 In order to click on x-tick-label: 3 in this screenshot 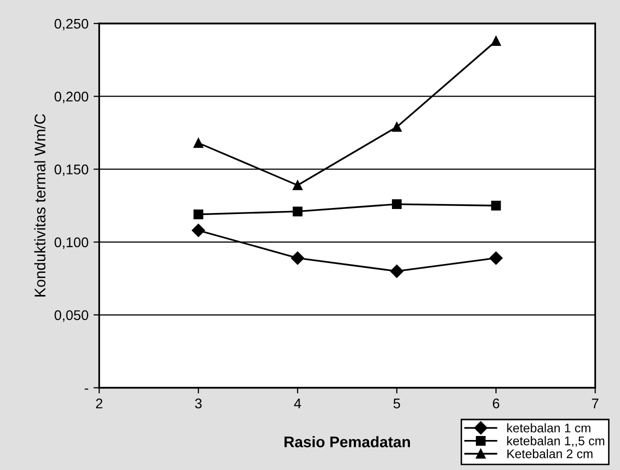, I will do `click(198, 403)`.